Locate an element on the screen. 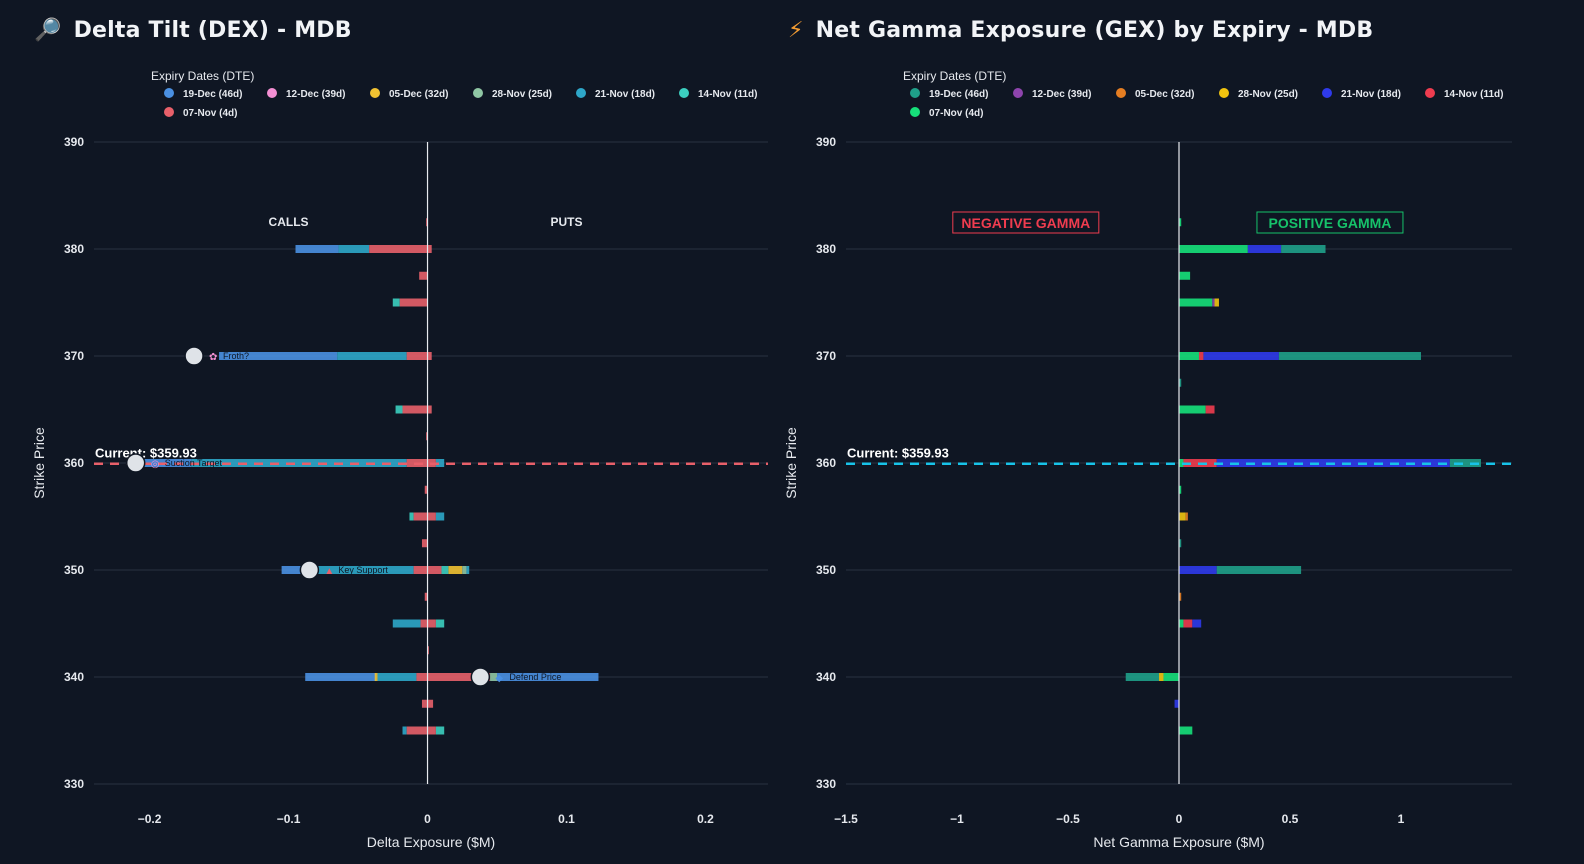 Image resolution: width=1584 pixels, height=864 pixels. gex-xtick-label: 0.5 is located at coordinates (1290, 819).